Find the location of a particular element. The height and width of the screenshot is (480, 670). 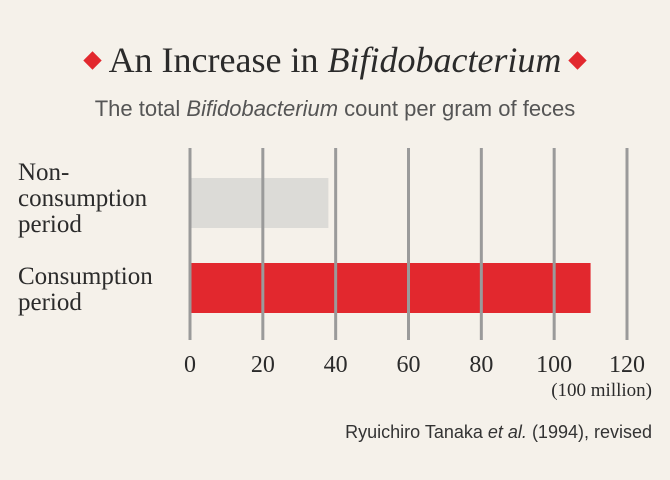

source-prefix: Ryuichiro Tanaka is located at coordinates (416, 432).